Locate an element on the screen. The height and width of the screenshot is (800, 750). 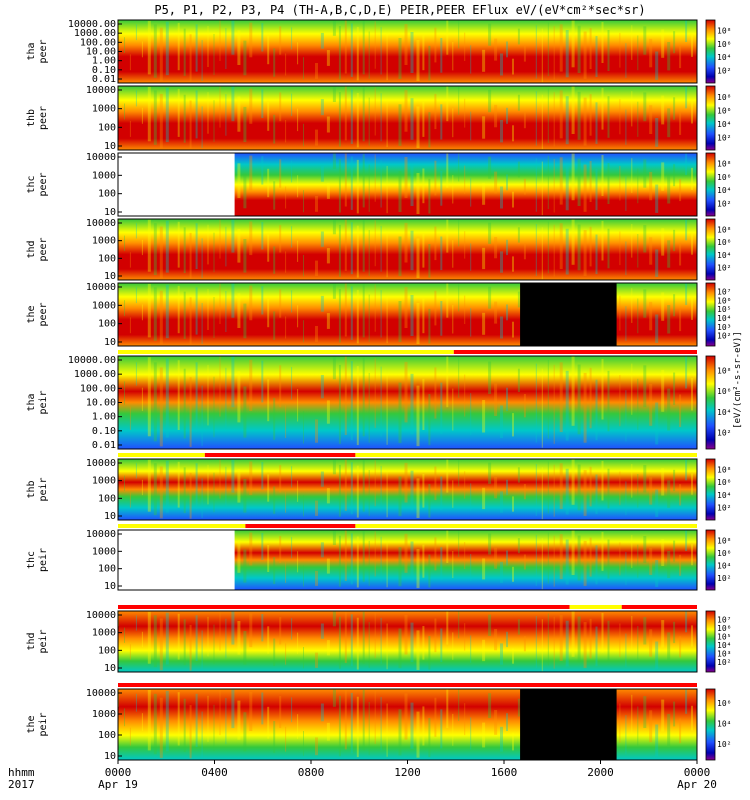
colorbar-tick-label: 10⁶ is located at coordinates (724, 553).